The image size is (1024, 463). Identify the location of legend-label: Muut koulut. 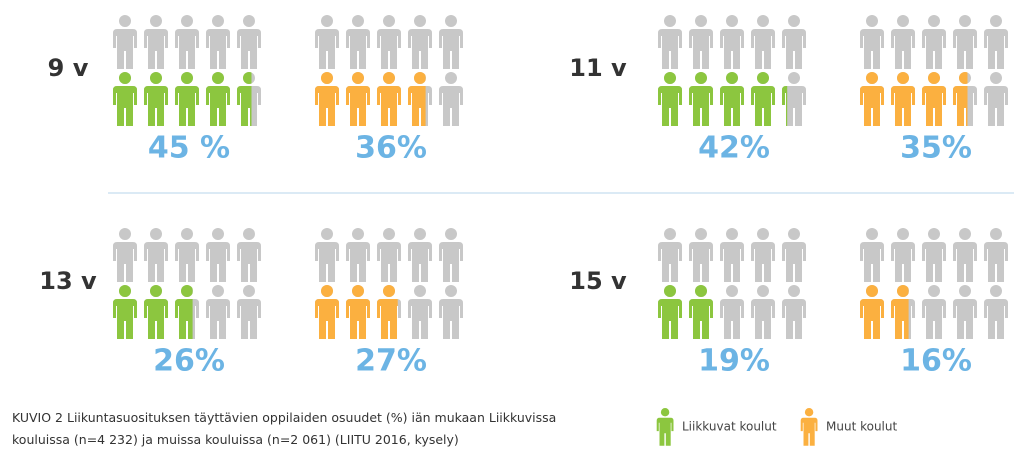
(861, 427).